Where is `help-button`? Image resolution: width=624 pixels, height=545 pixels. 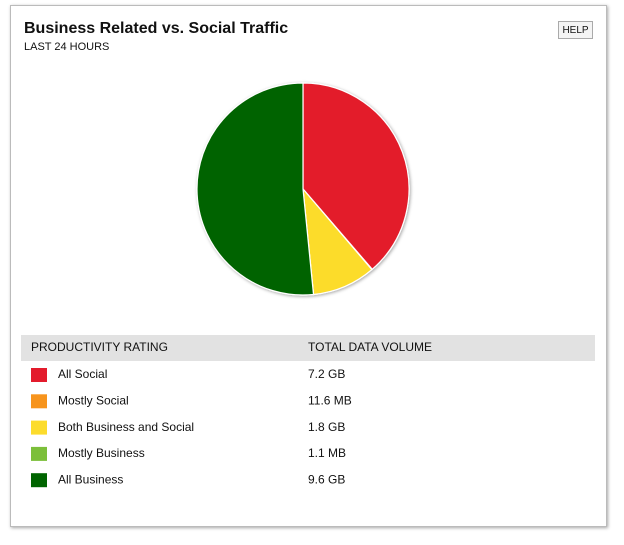
help-button is located at coordinates (575, 30).